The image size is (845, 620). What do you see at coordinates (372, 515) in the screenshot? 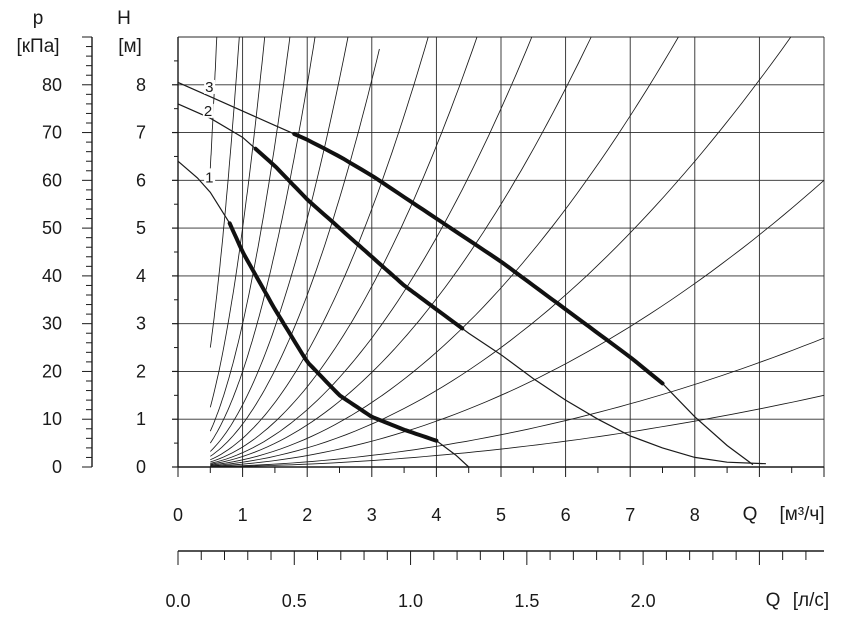
I see `q-m3h-axis-tick-label: 3` at bounding box center [372, 515].